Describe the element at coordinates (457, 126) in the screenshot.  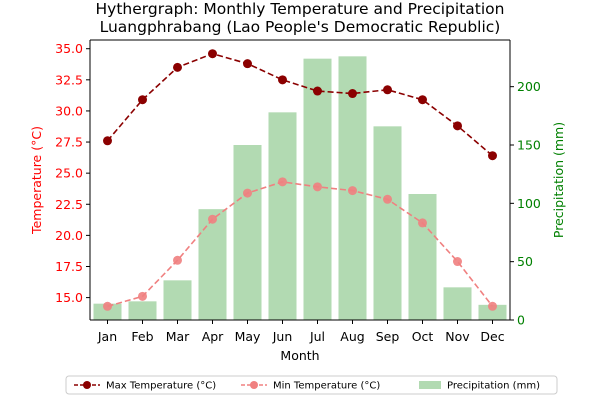
I see `max-temp-point-nov` at that location.